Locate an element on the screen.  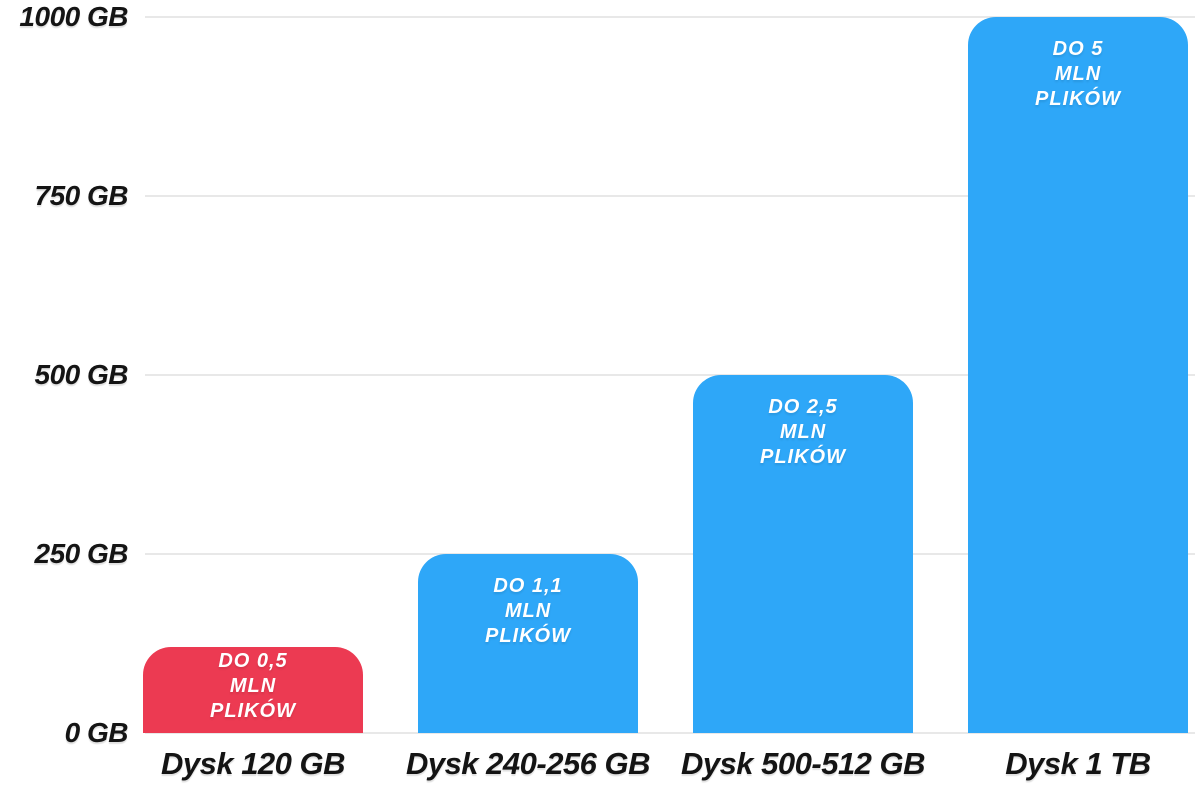
y-axis-tick-label: 500 GB is located at coordinates (81, 374).